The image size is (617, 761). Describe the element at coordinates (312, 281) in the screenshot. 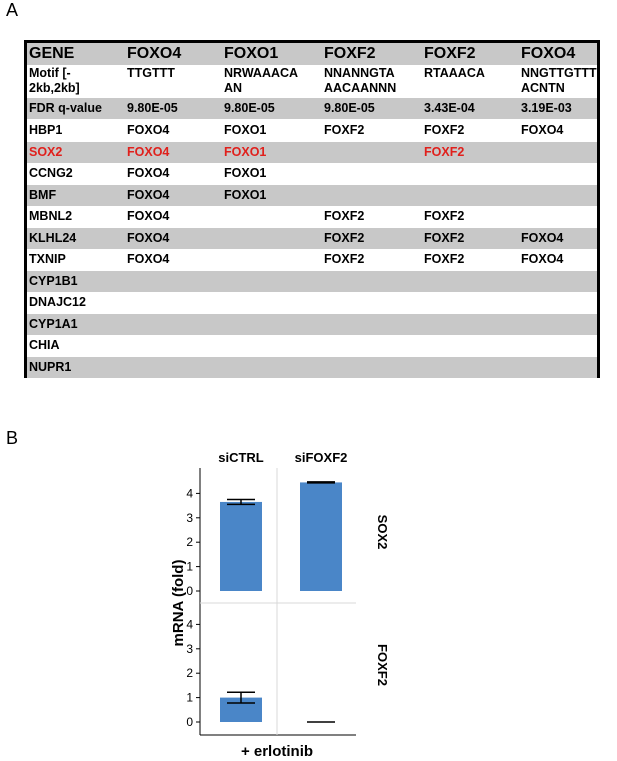

I see `table-row: CYP1B1` at that location.